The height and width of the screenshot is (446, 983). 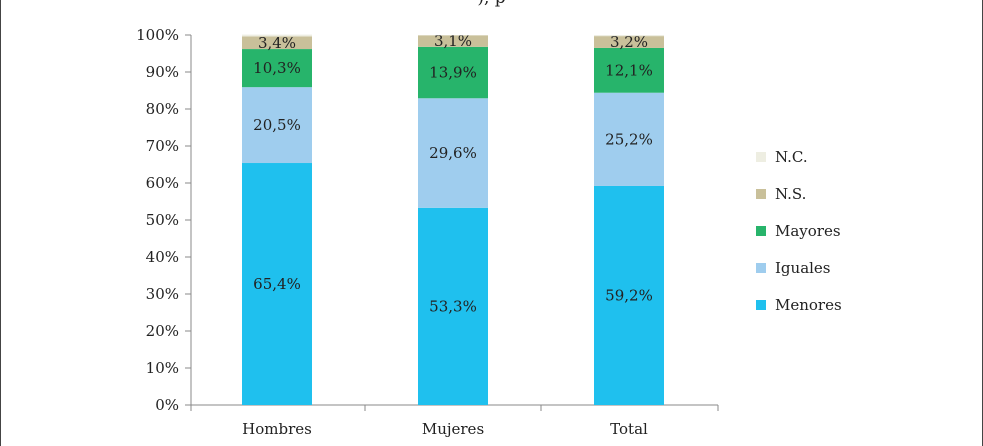 I want to click on y-tick-label: 10%, so click(x=162, y=368).